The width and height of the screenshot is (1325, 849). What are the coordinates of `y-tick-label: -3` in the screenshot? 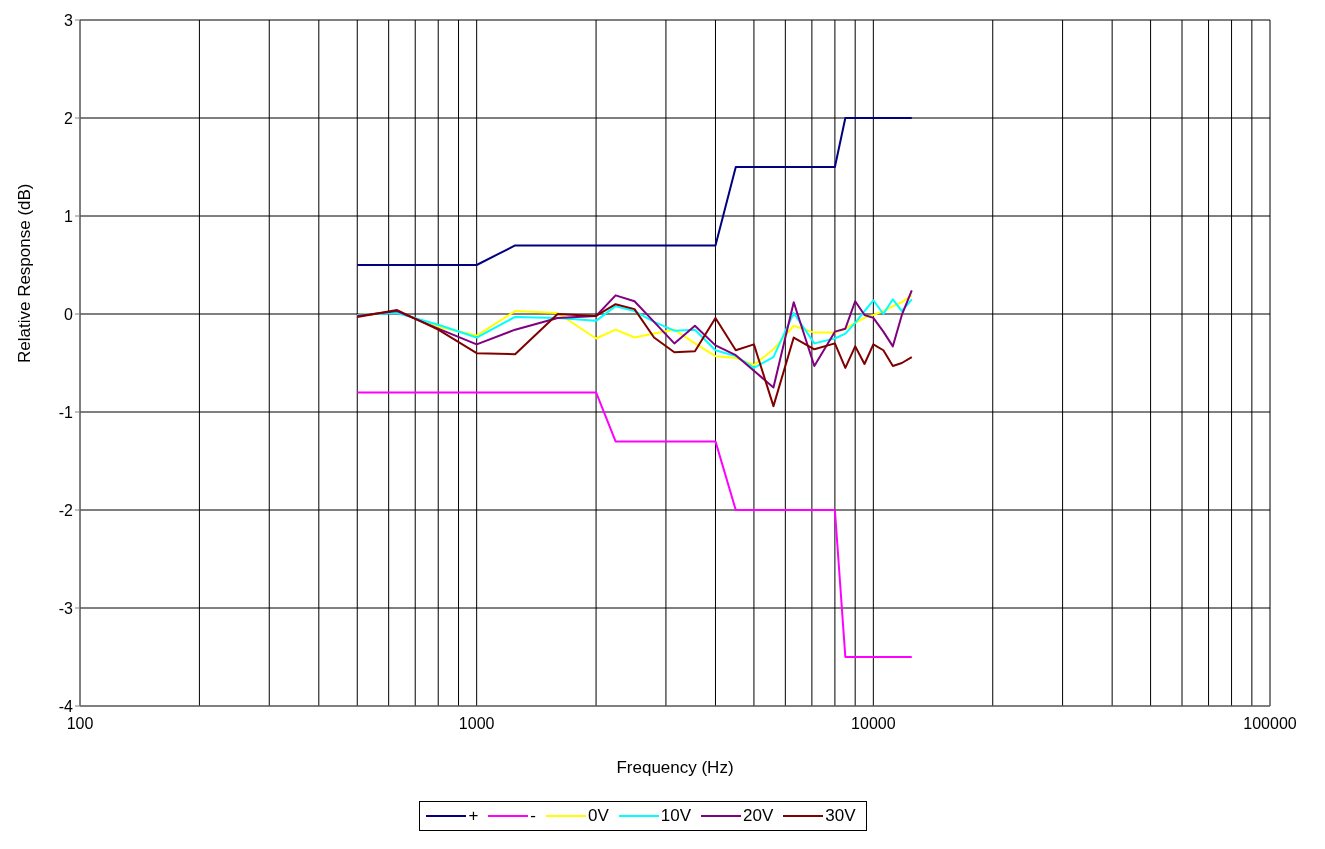 It's located at (66, 608).